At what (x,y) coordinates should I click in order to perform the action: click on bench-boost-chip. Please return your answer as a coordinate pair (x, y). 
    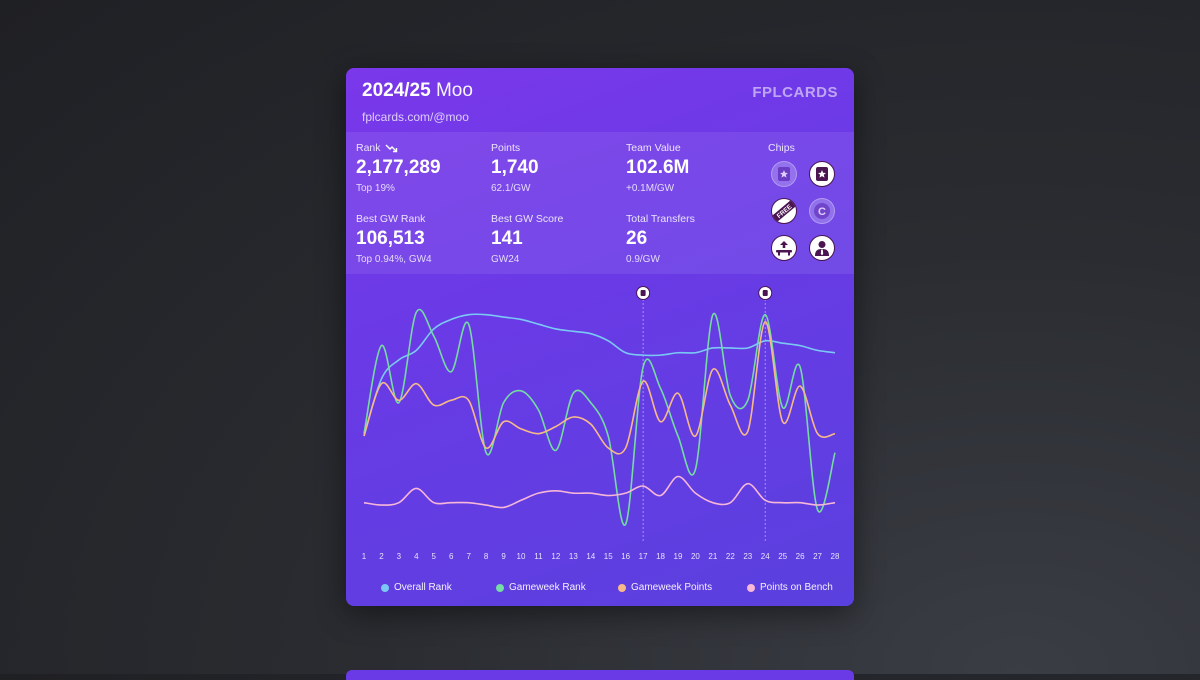
    Looking at the image, I should click on (784, 248).